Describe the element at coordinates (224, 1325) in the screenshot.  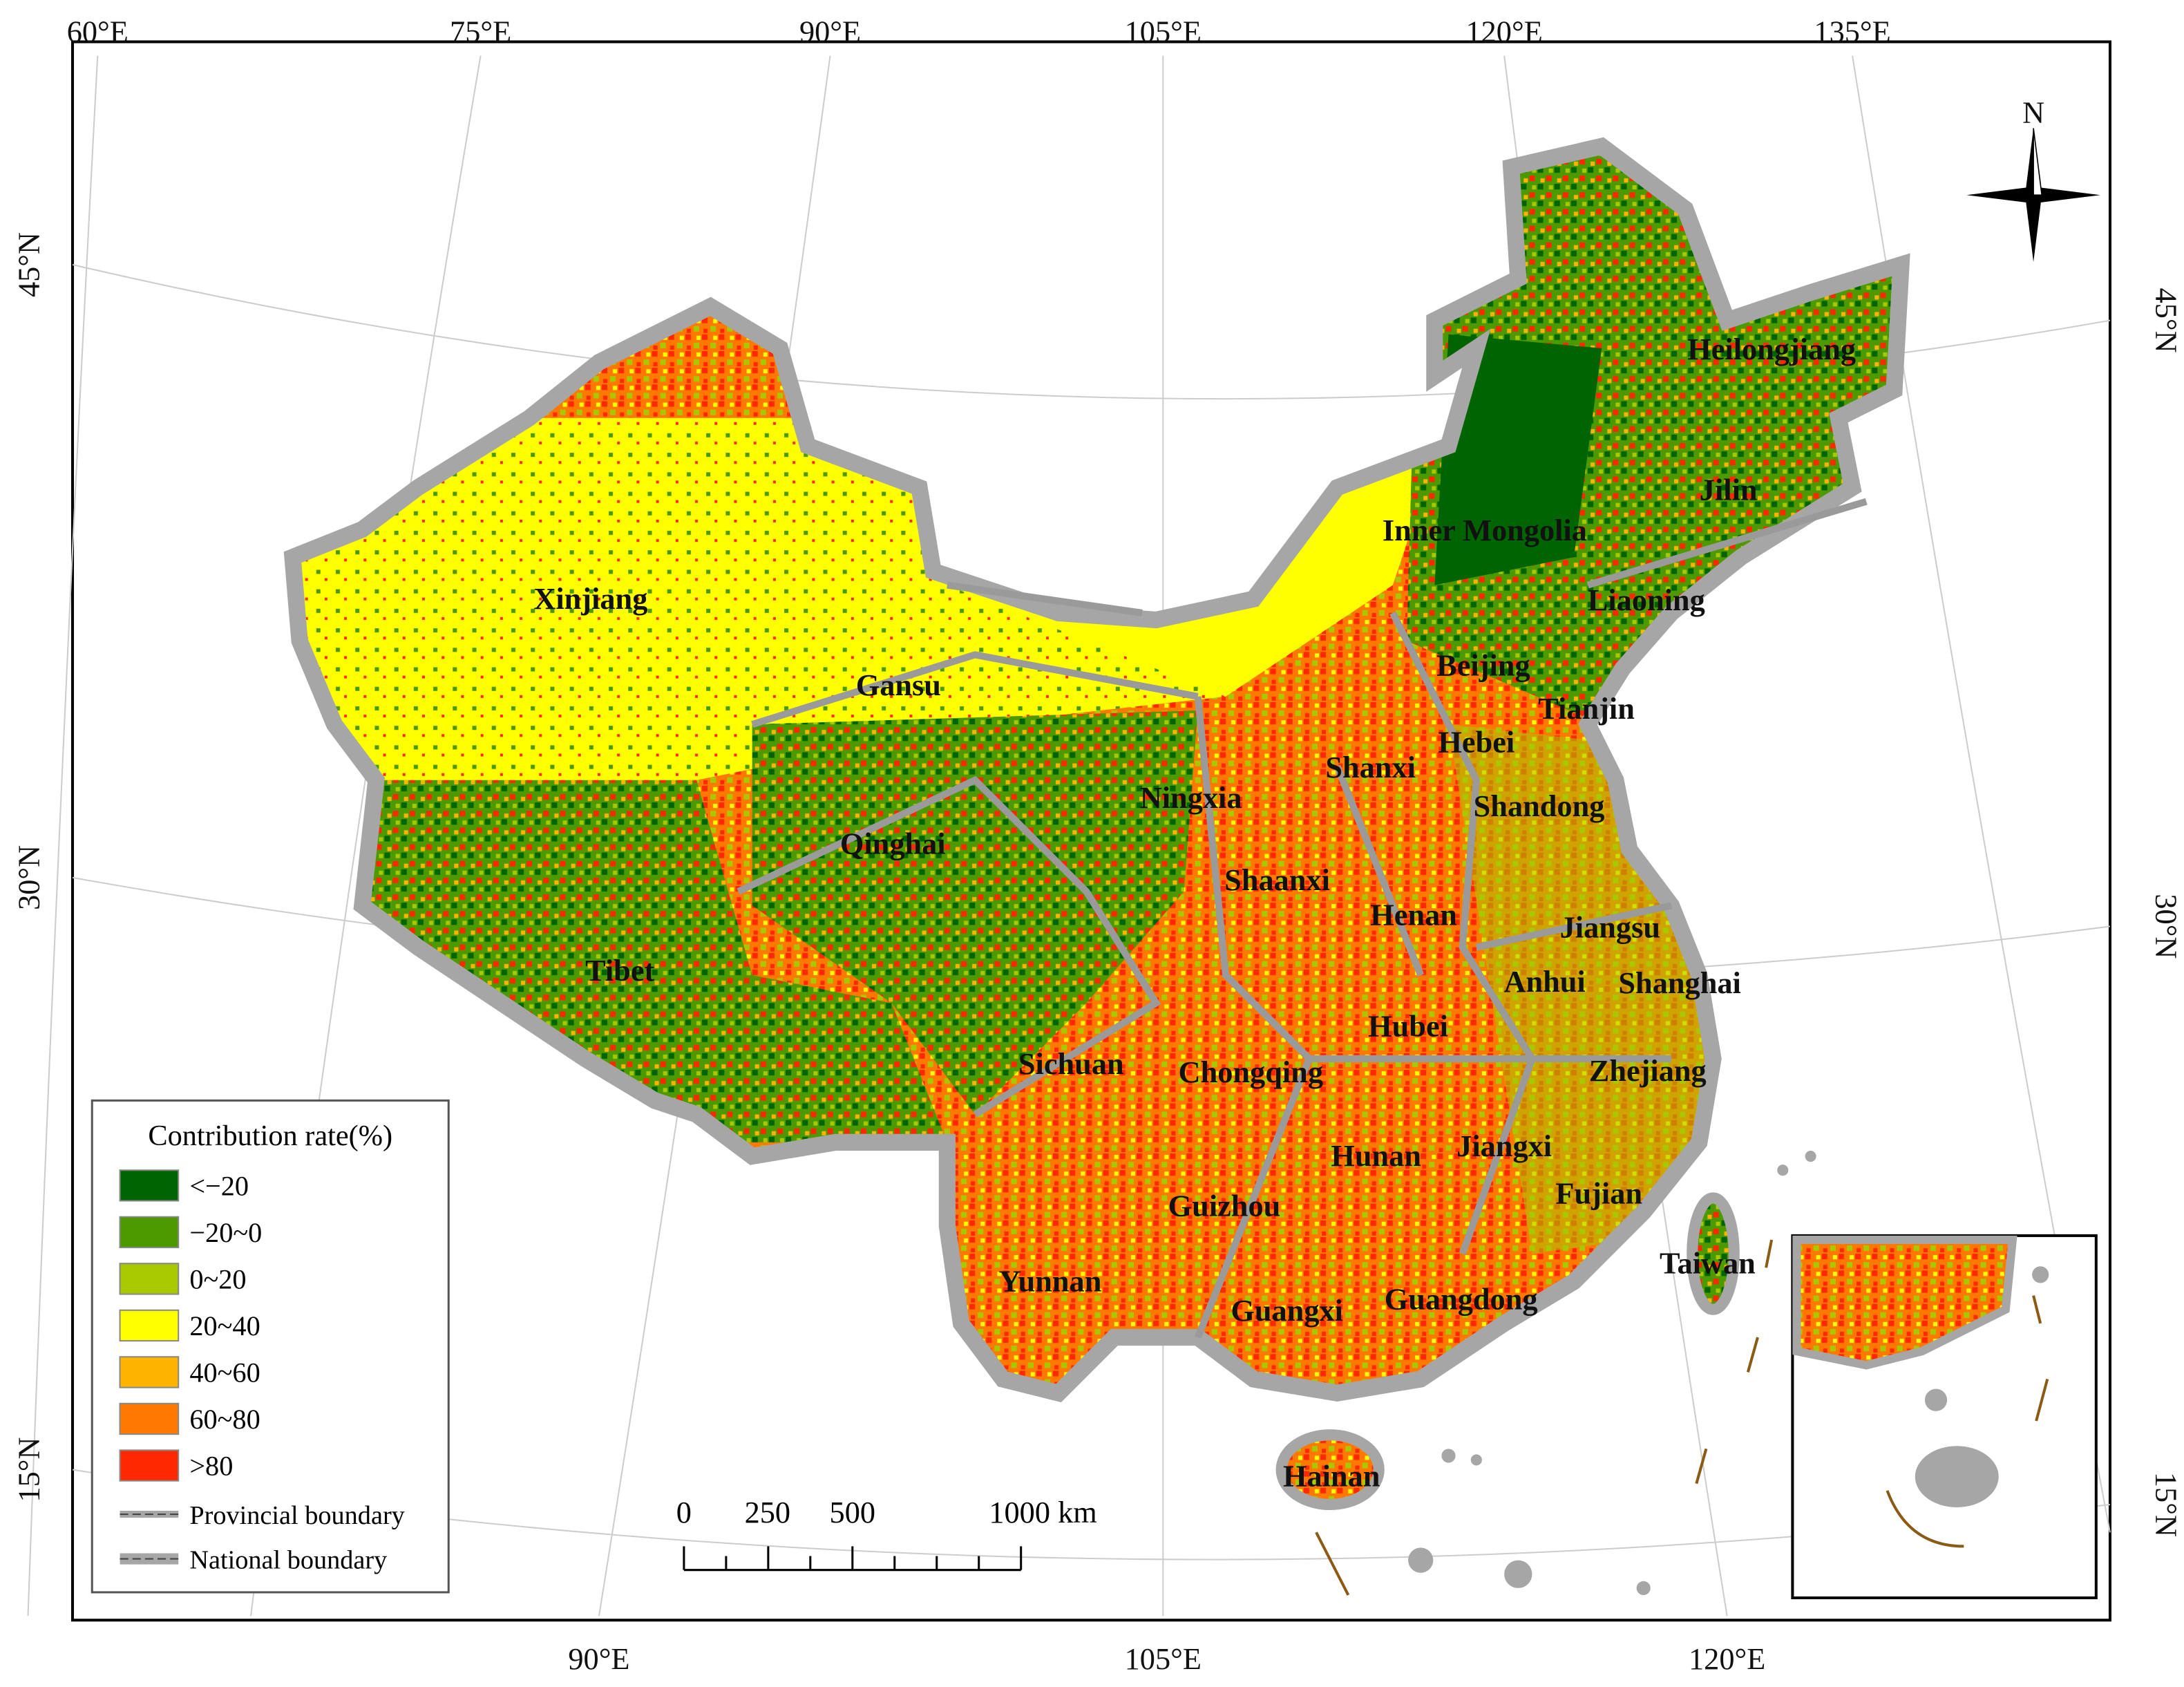
I see `legend-label: 20~40` at that location.